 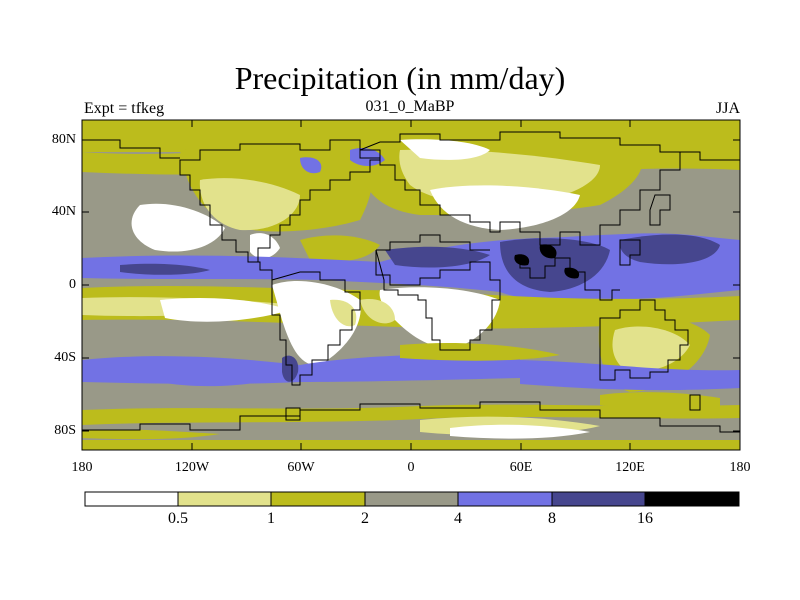 I want to click on colorbar-label: 16, so click(x=645, y=518).